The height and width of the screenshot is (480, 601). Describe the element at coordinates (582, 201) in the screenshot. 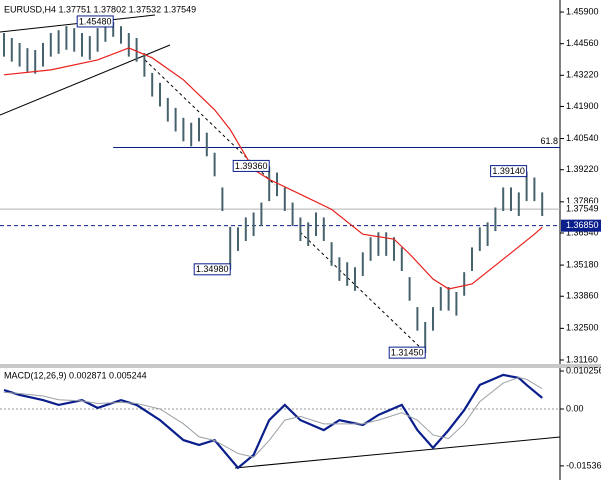

I see `y-tick-label: 1.37860` at that location.